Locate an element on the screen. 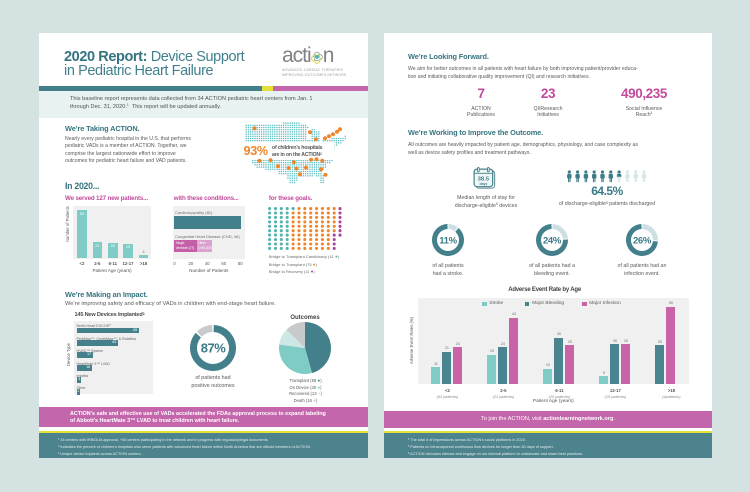 Image resolution: width=750 pixels, height=492 pixels. svg-text: 87% is located at coordinates (213, 348).